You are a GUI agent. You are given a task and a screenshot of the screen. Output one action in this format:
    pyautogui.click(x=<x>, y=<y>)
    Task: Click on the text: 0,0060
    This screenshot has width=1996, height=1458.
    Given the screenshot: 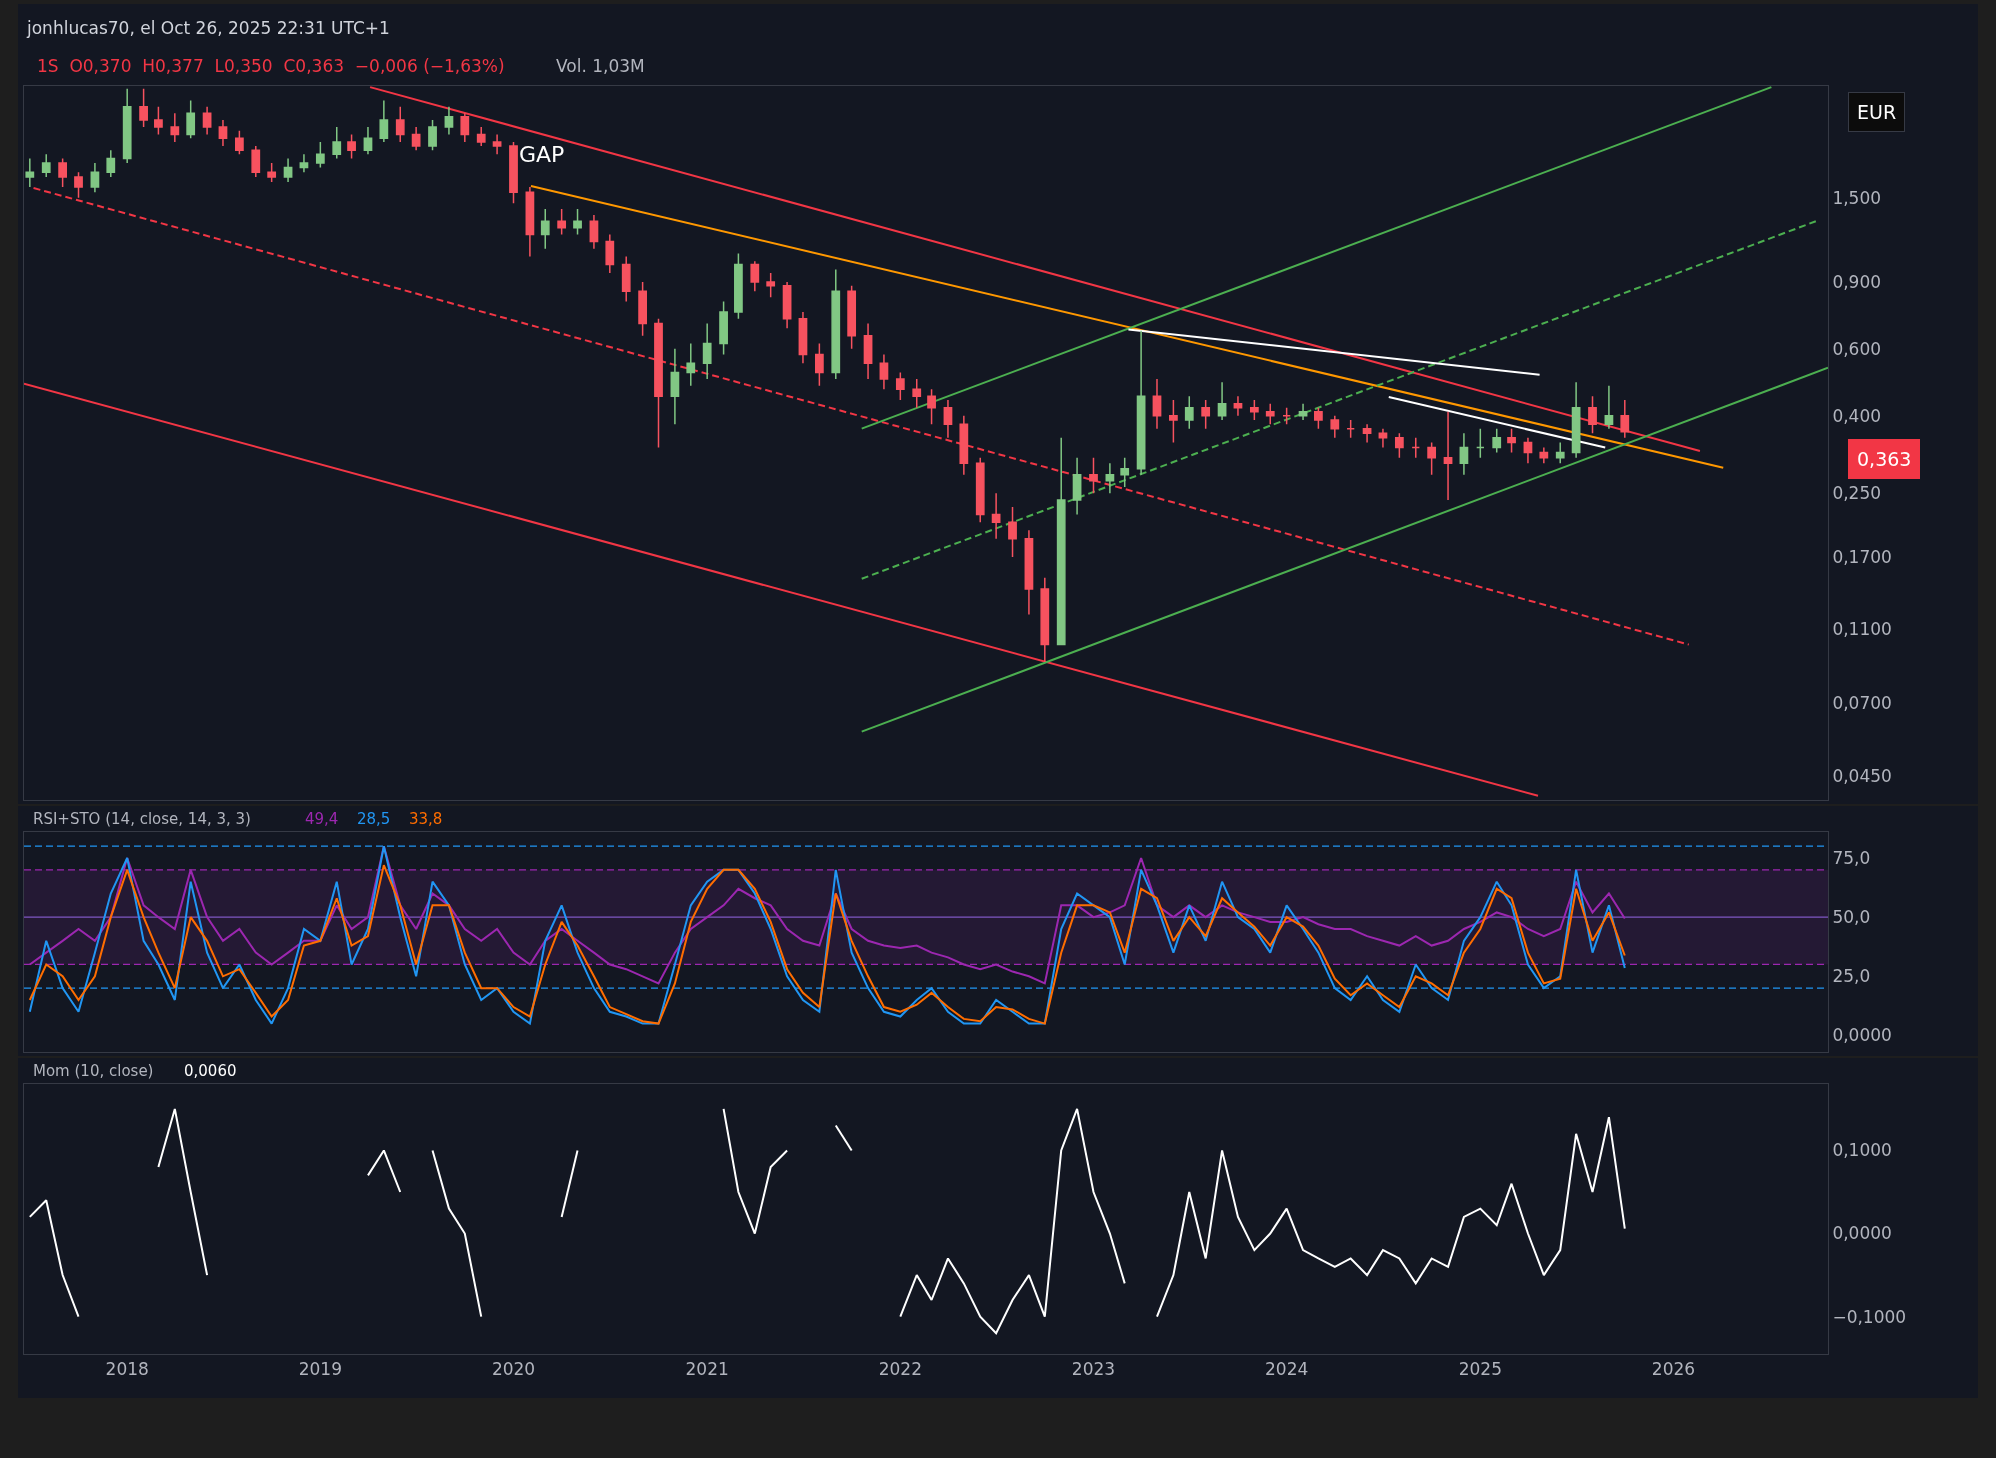 What is the action you would take?
    pyautogui.click(x=210, y=1071)
    